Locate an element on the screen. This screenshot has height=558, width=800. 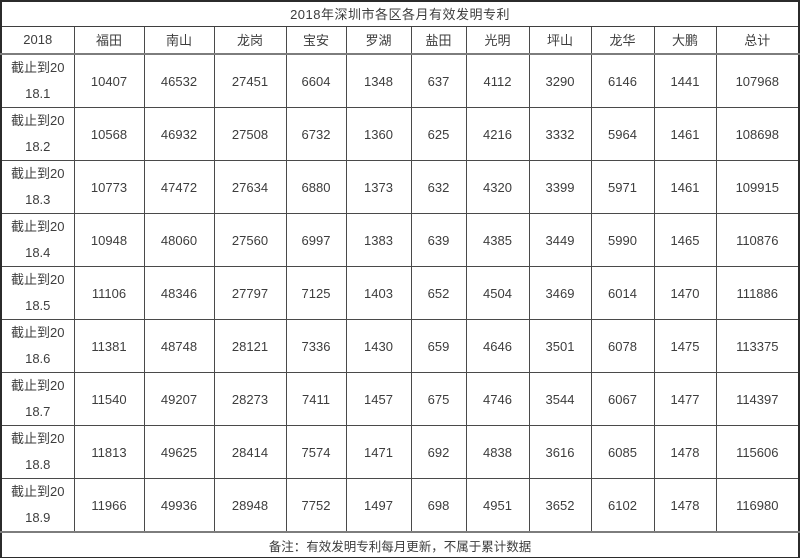
data-cell: 6732 is located at coordinates (316, 134).